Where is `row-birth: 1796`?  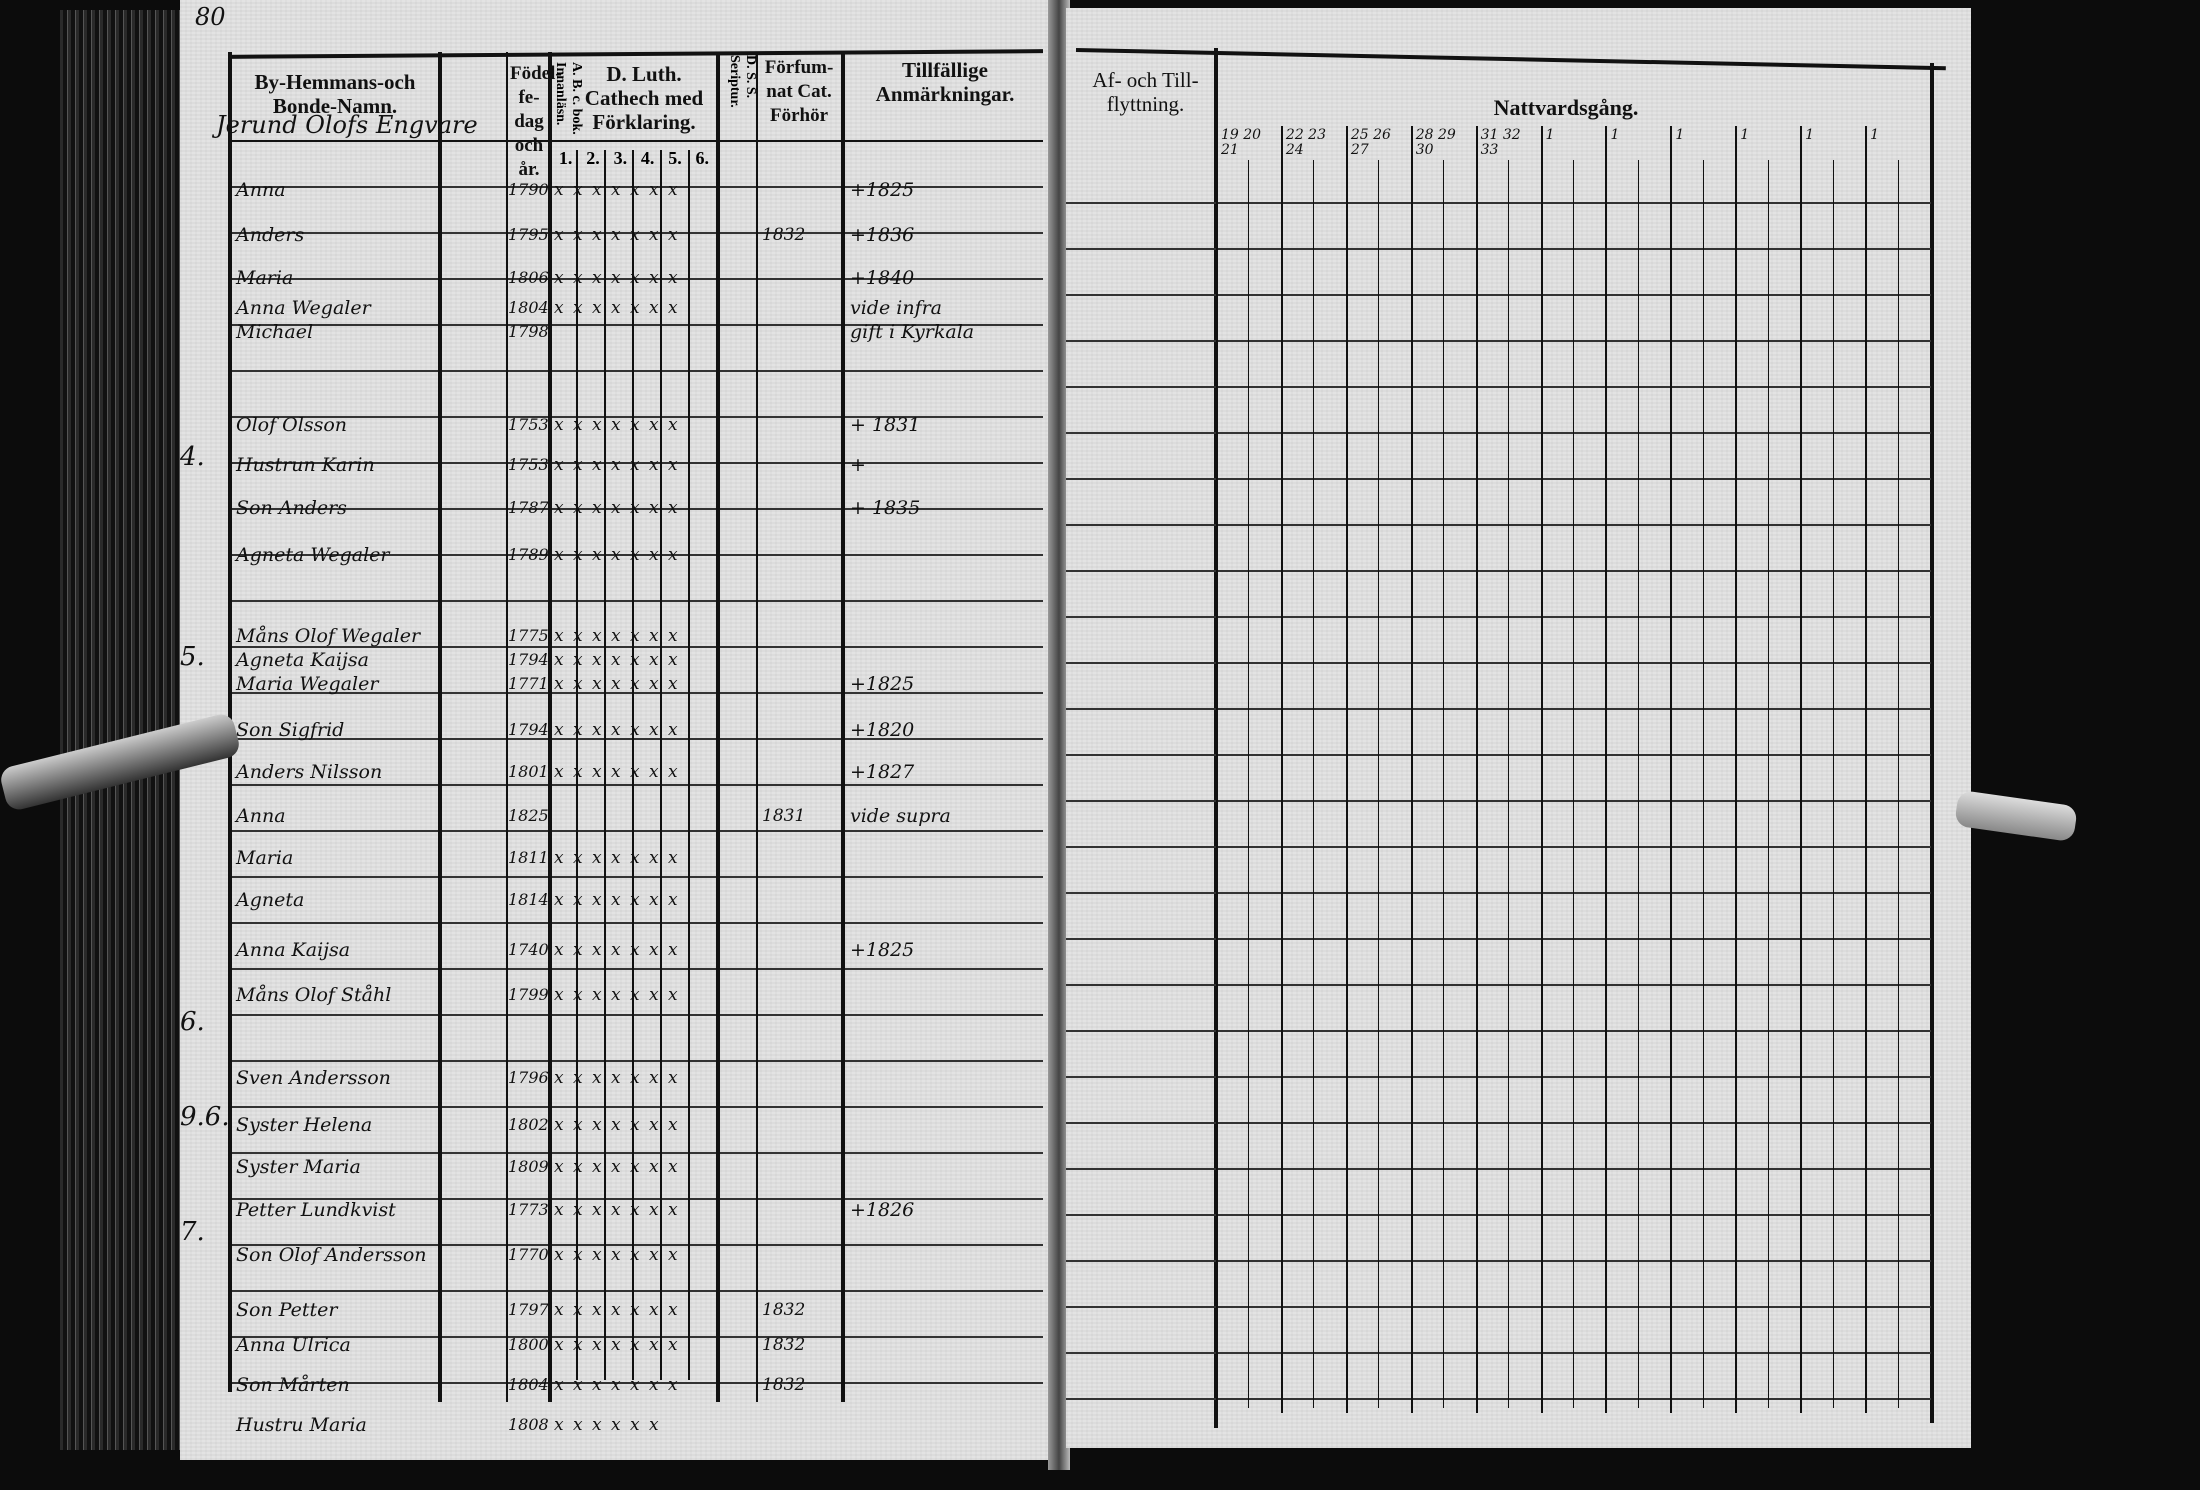 row-birth: 1796 is located at coordinates (528, 1077).